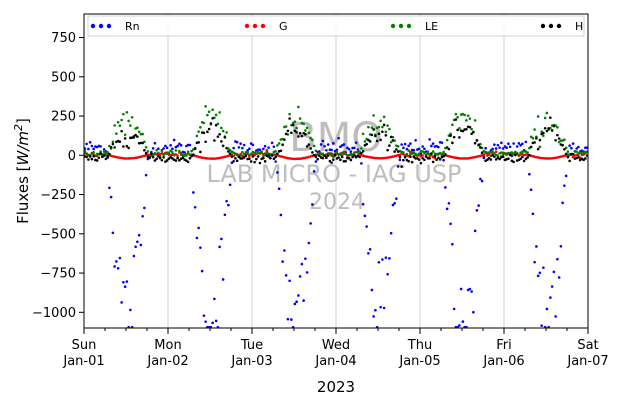 Image resolution: width=620 pixels, height=406 pixels. What do you see at coordinates (255, 26) in the screenshot?
I see `legend-marker-g` at bounding box center [255, 26].